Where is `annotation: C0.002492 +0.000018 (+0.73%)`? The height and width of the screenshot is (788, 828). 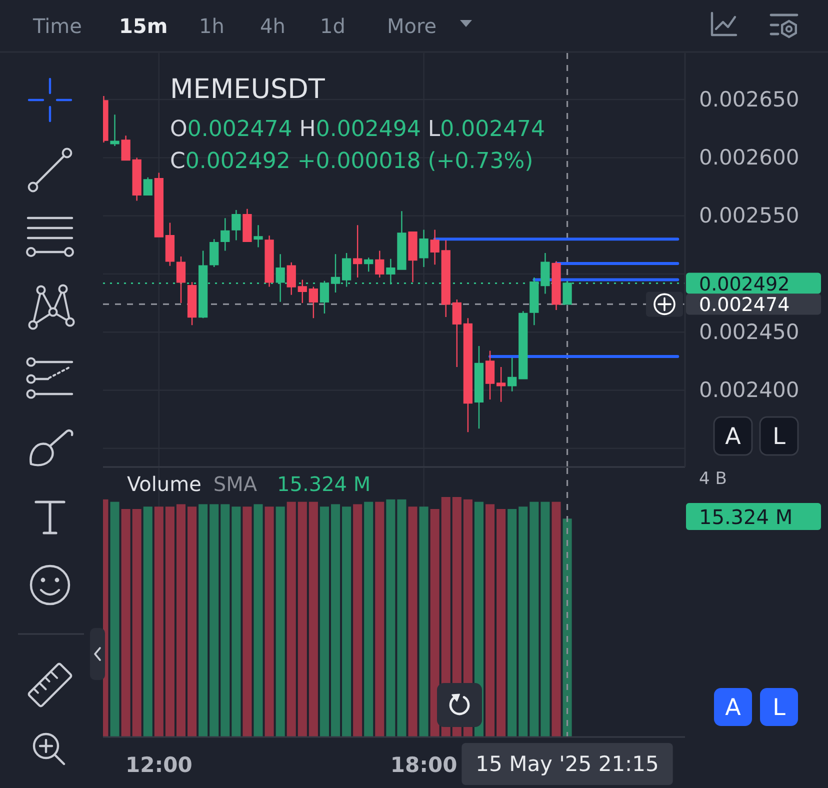
annotation: C0.002492 +0.000018 (+0.73%) is located at coordinates (352, 161).